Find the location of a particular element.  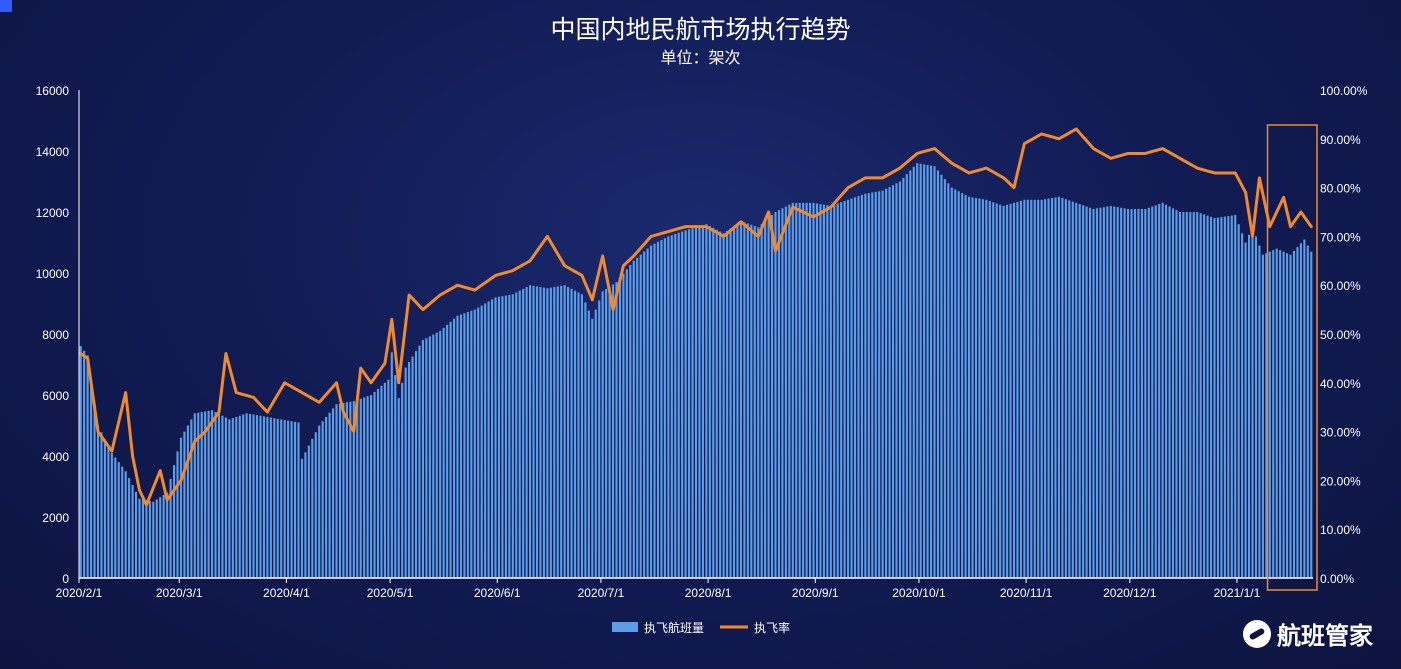

x-tick-label: 2020/12/1 is located at coordinates (1130, 593).